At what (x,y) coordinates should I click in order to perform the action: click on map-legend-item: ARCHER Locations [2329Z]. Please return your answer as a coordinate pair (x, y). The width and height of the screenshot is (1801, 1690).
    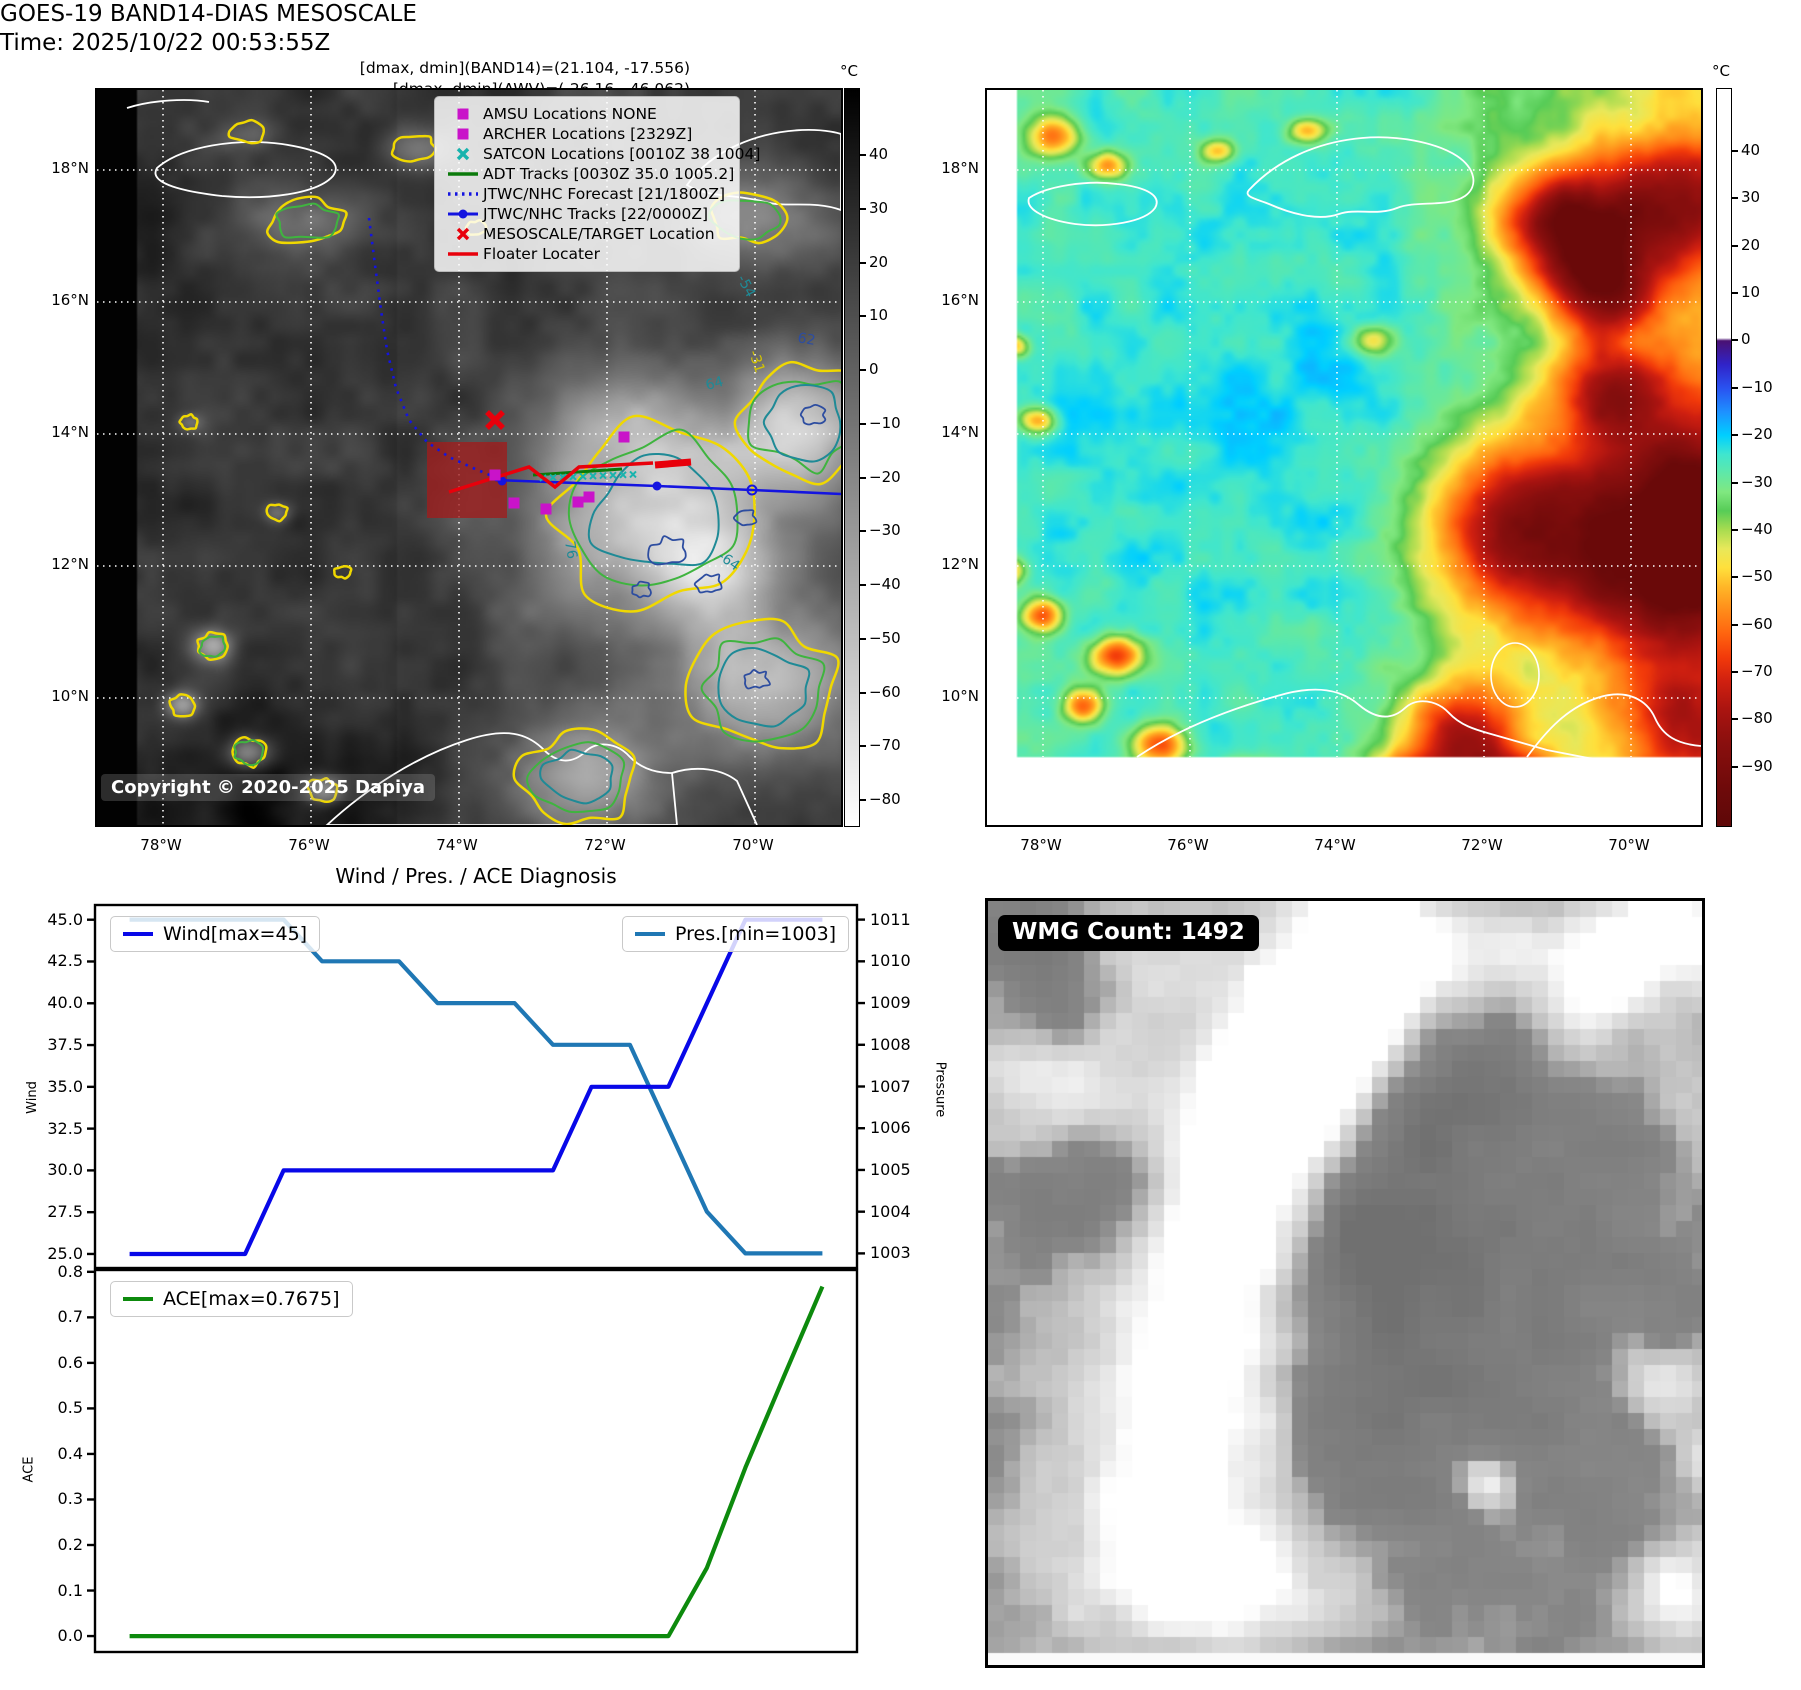
    Looking at the image, I should click on (587, 134).